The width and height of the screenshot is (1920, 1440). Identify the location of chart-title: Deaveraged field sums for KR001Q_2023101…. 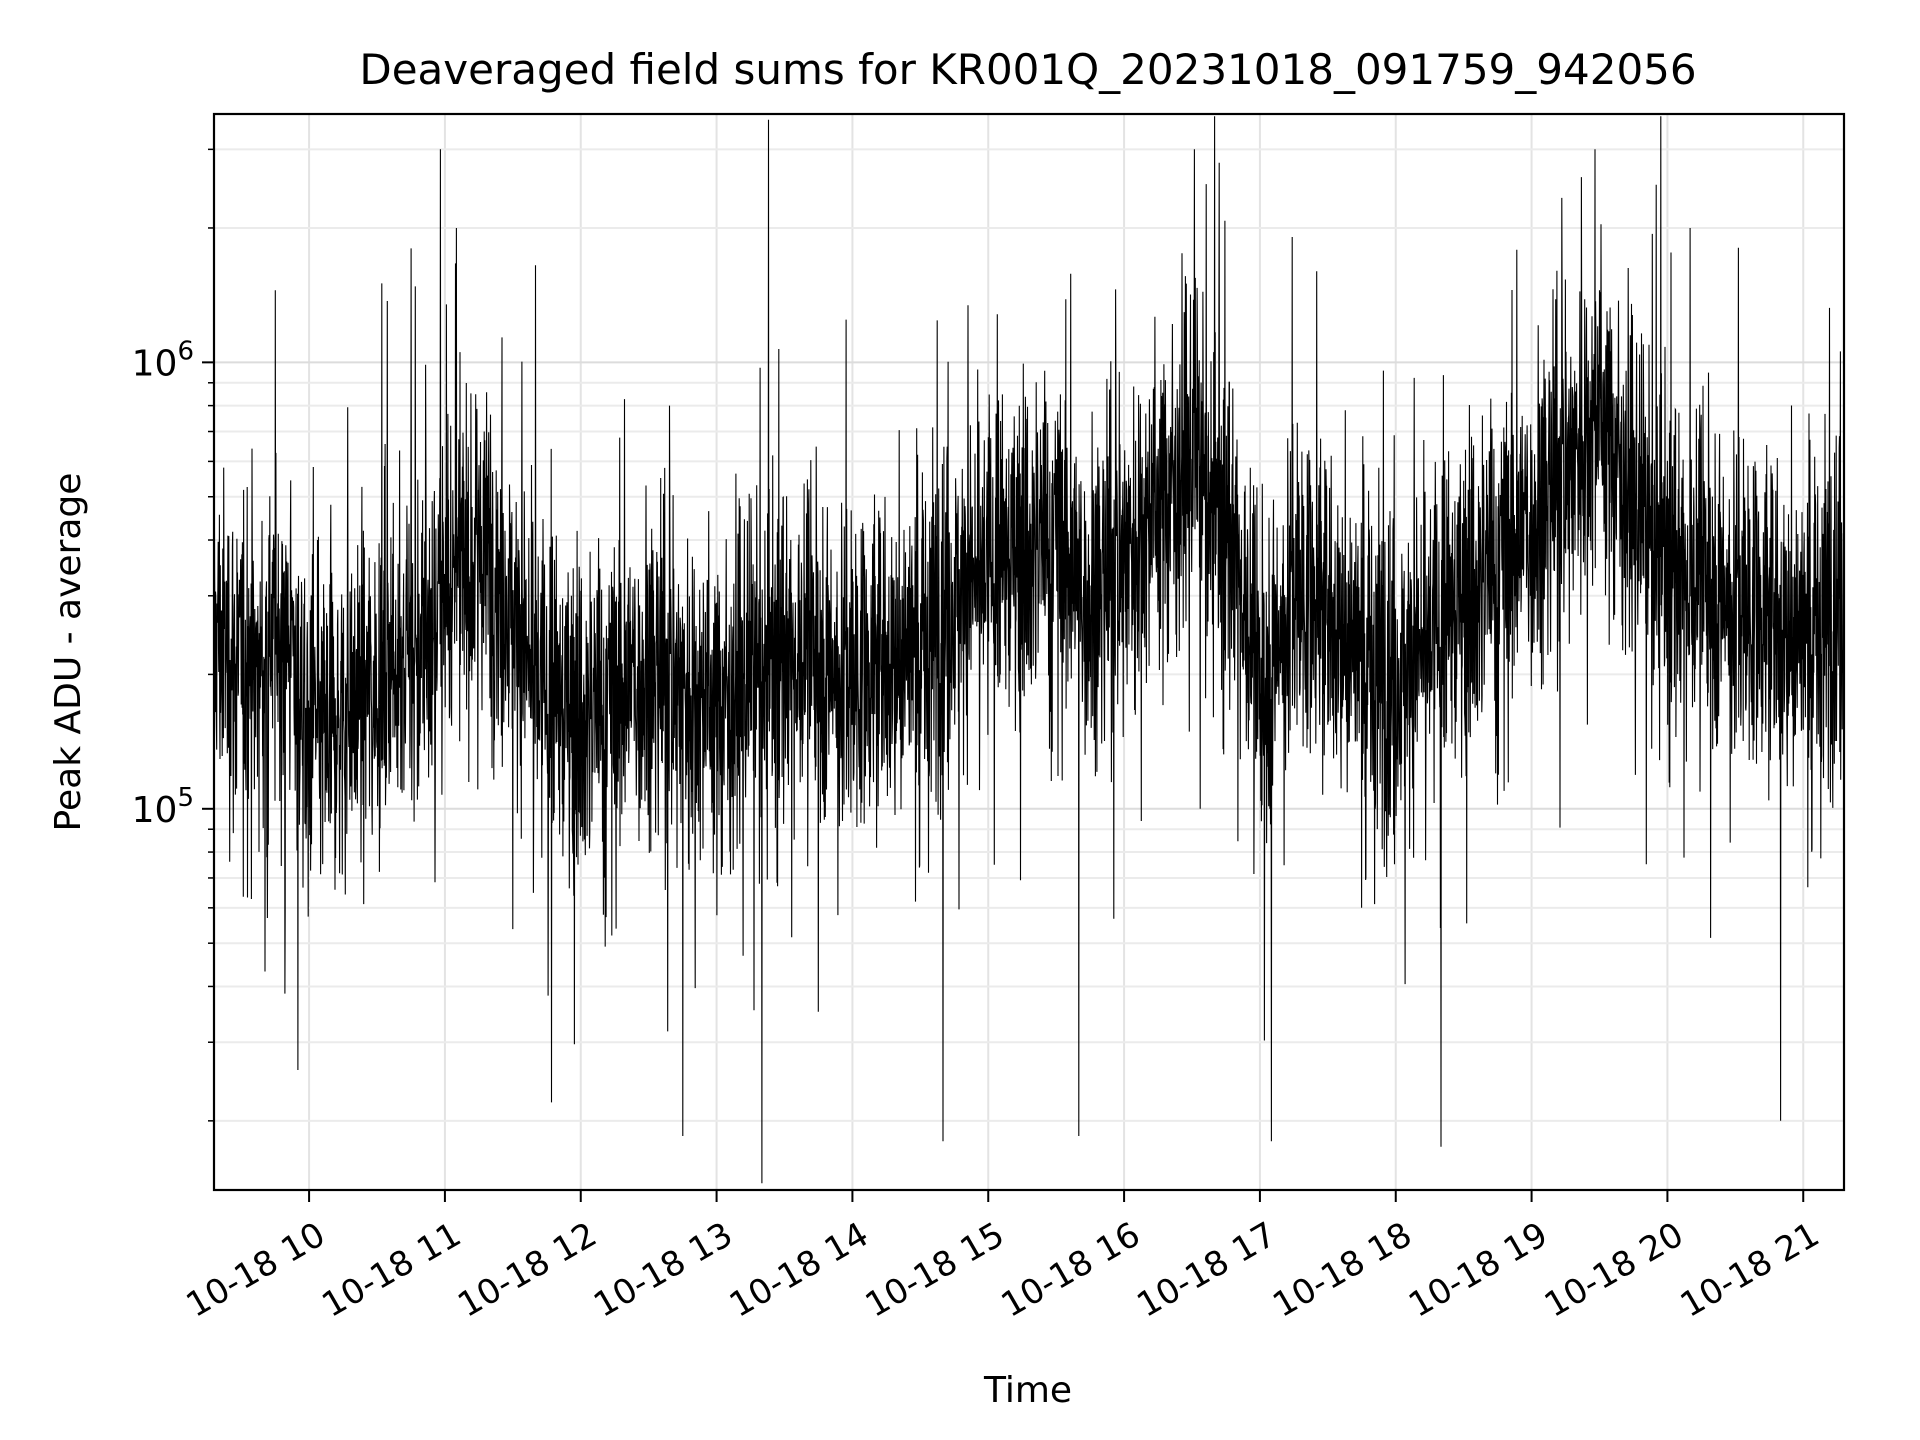
(1027, 69).